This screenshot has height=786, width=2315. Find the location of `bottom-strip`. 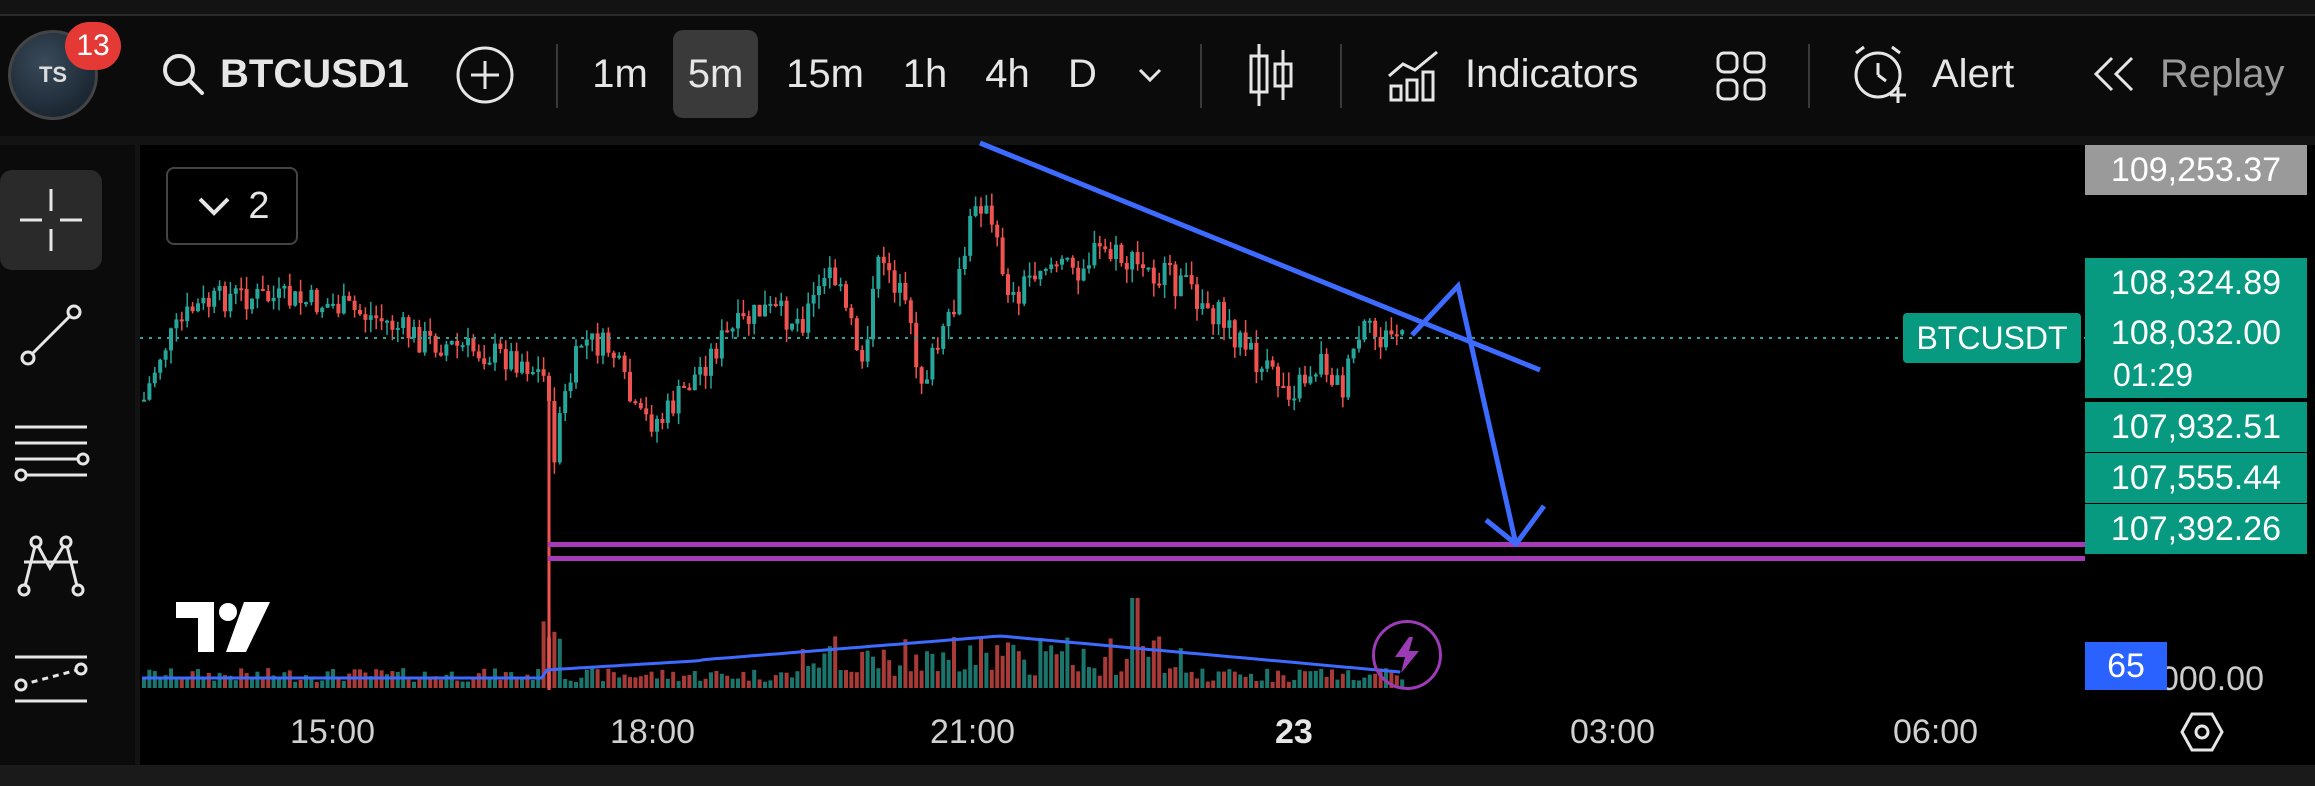

bottom-strip is located at coordinates (1157, 775).